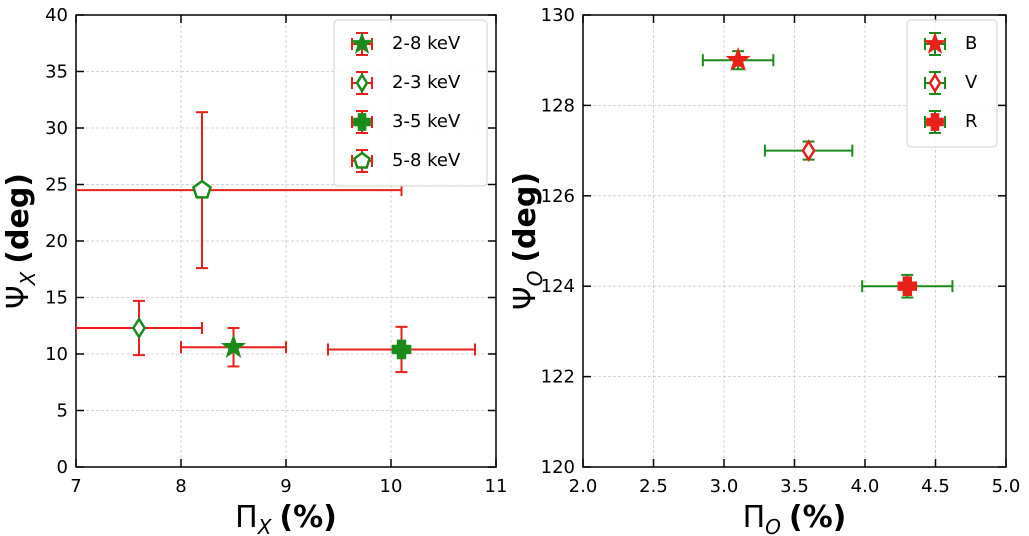 The width and height of the screenshot is (1029, 536). I want to click on x-tick-label: 2.0, so click(583, 486).